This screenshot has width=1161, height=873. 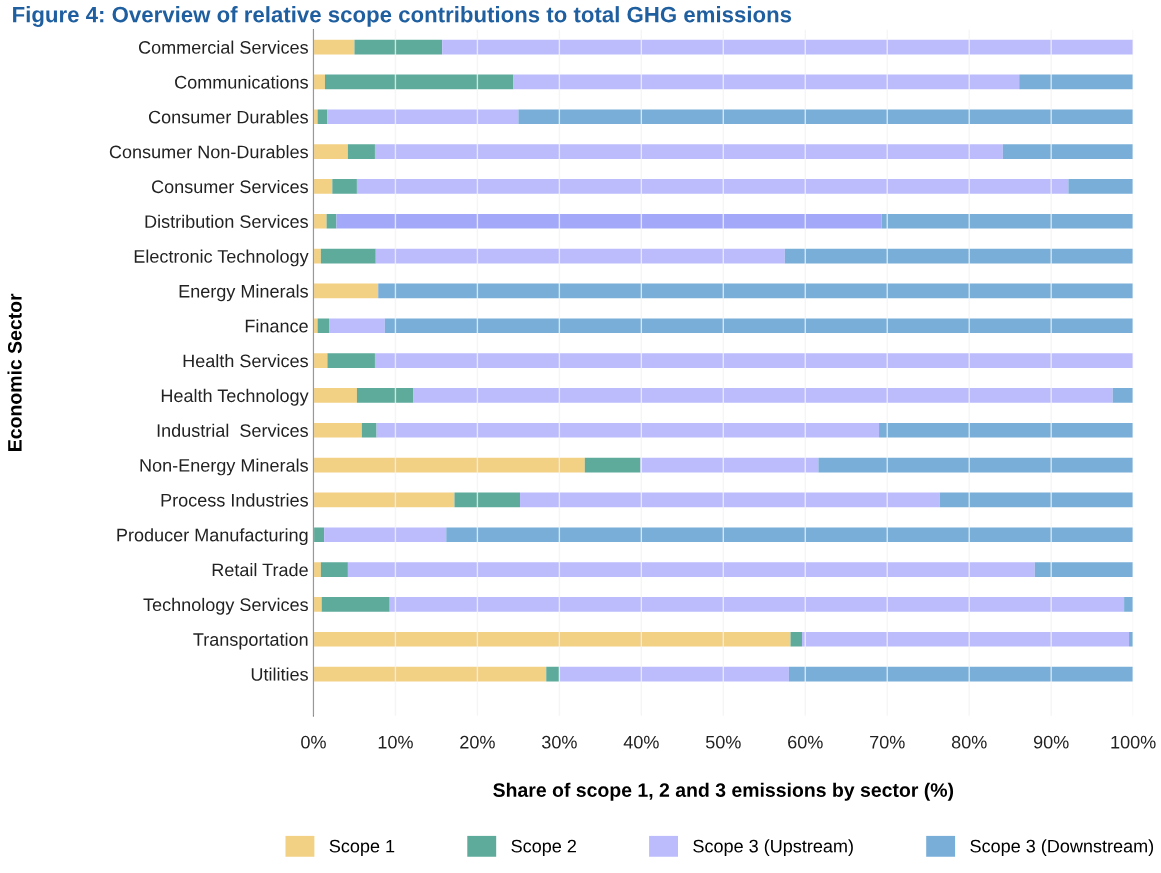 What do you see at coordinates (395, 742) in the screenshot?
I see `x-tick-label: 10%` at bounding box center [395, 742].